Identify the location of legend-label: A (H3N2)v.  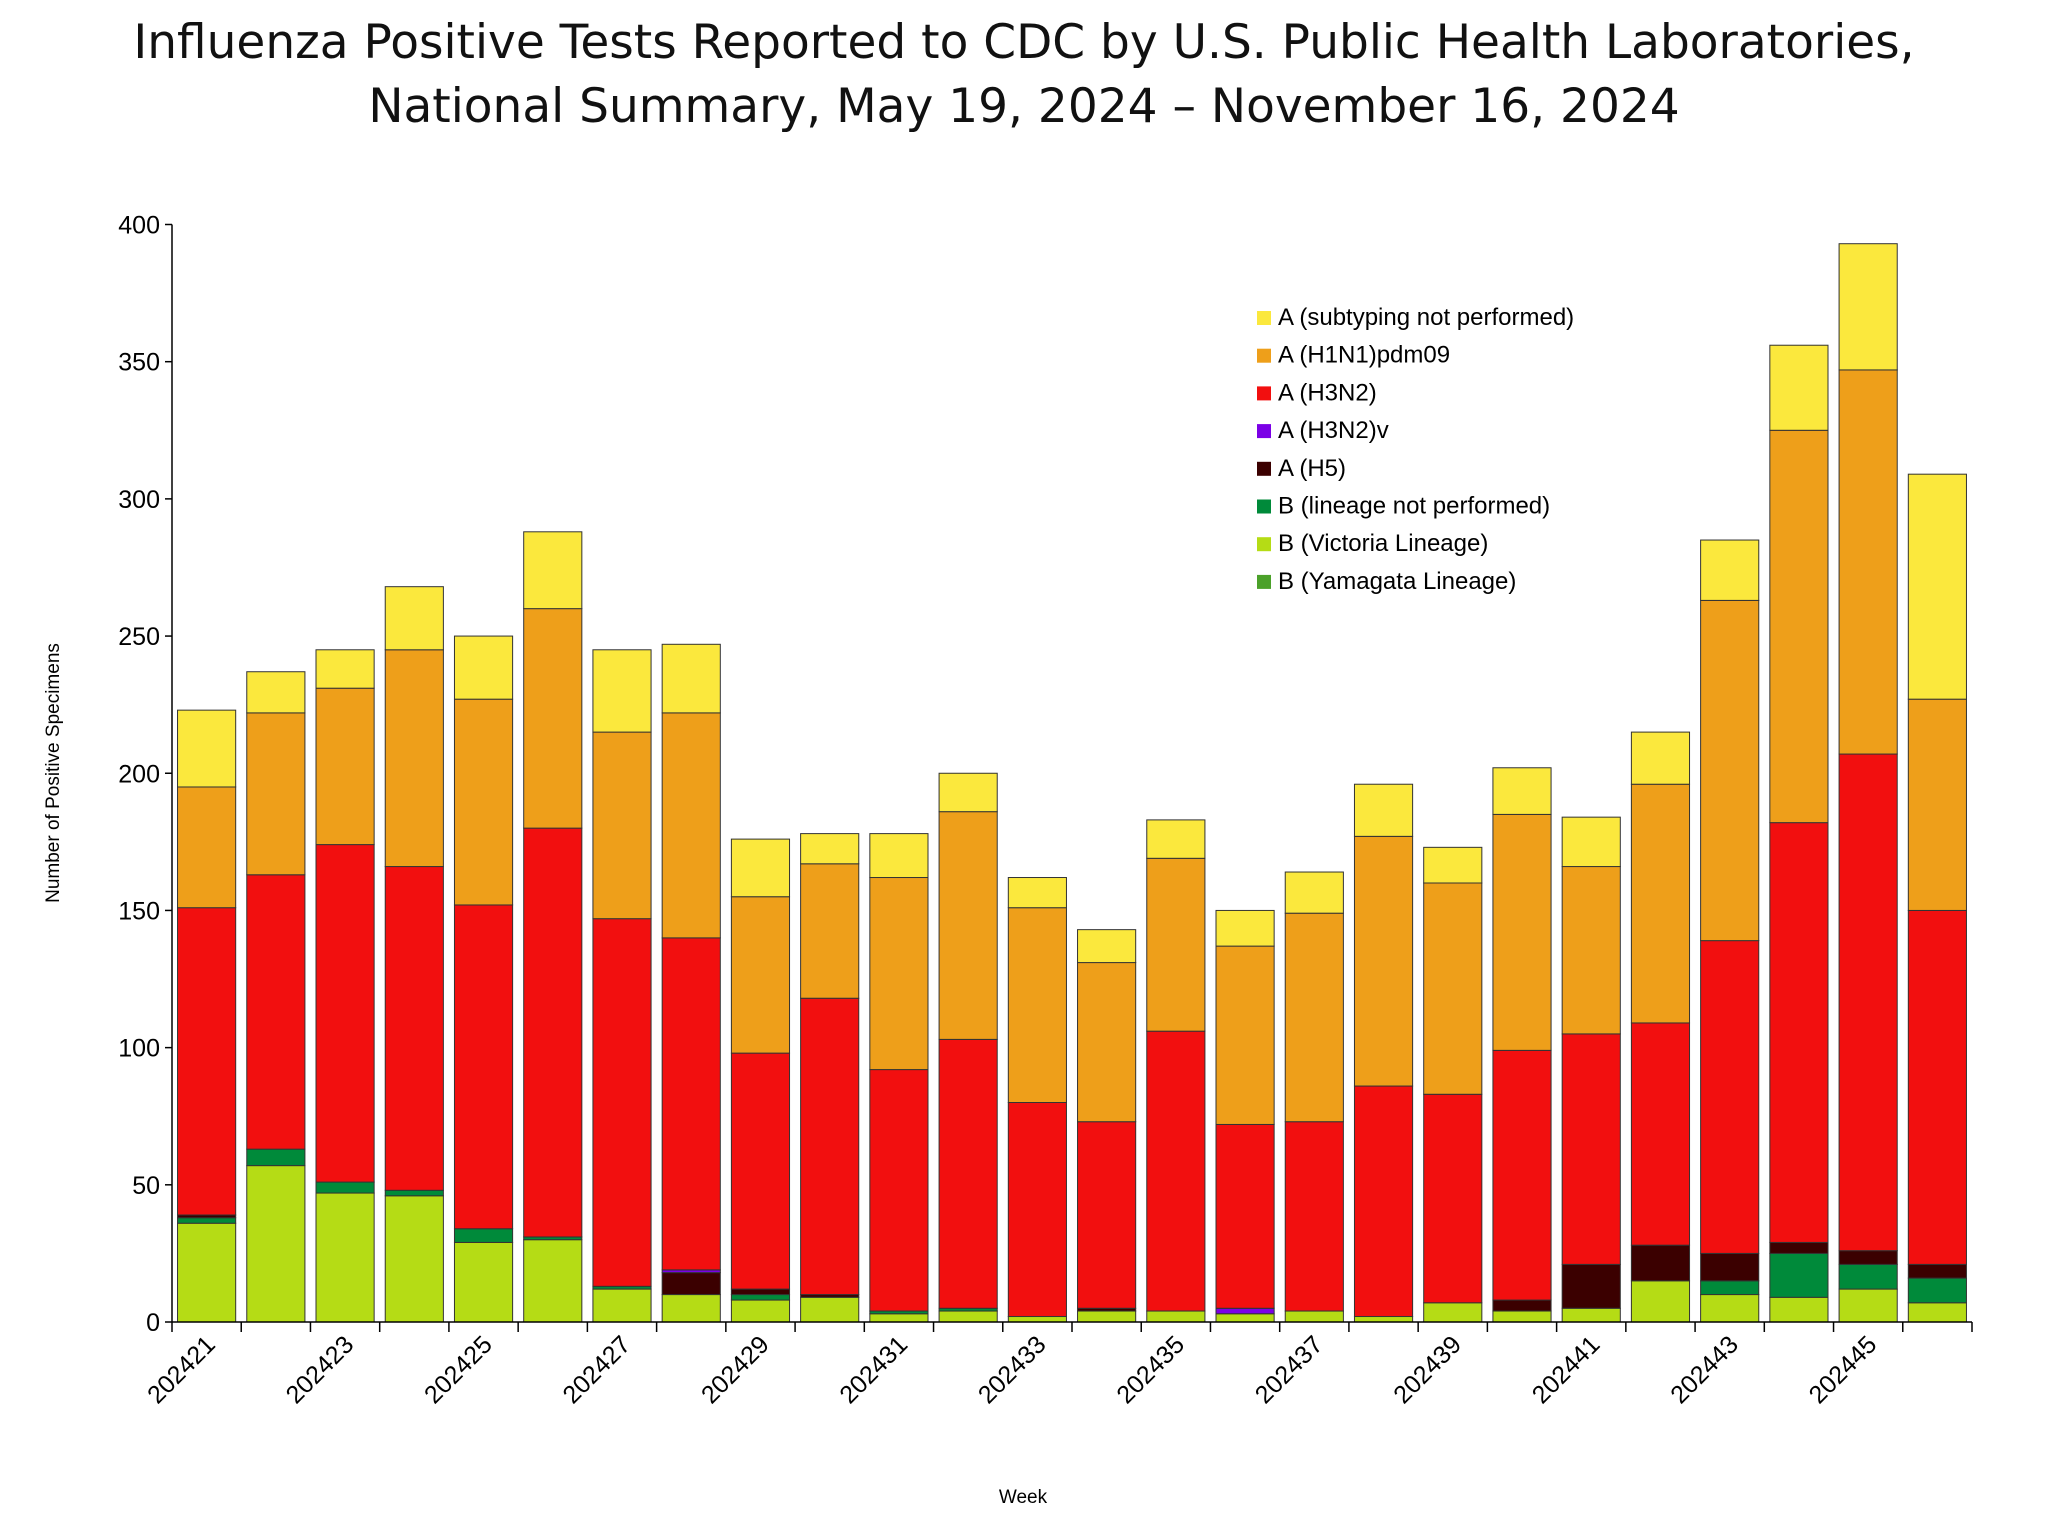
(1333, 430).